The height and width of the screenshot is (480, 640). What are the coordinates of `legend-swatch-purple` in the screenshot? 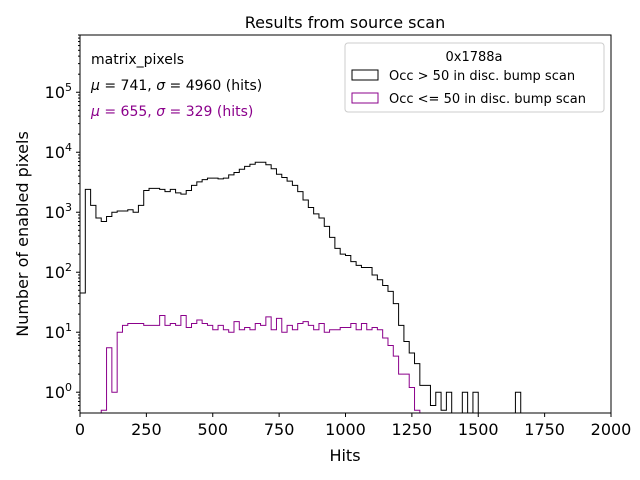 It's located at (365, 98).